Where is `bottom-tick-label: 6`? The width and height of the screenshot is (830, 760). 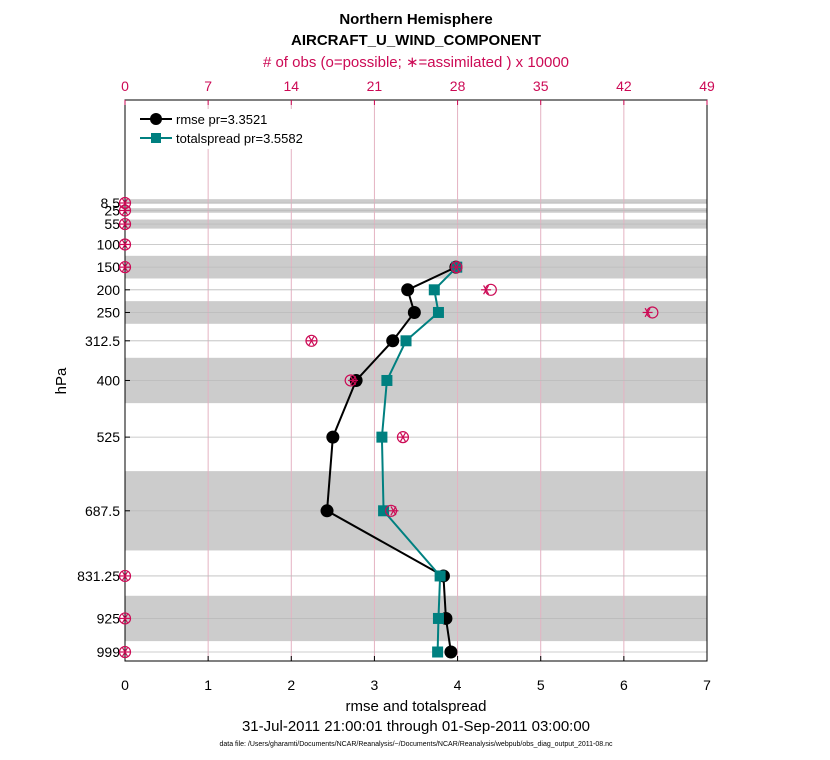
bottom-tick-label: 6 is located at coordinates (624, 685).